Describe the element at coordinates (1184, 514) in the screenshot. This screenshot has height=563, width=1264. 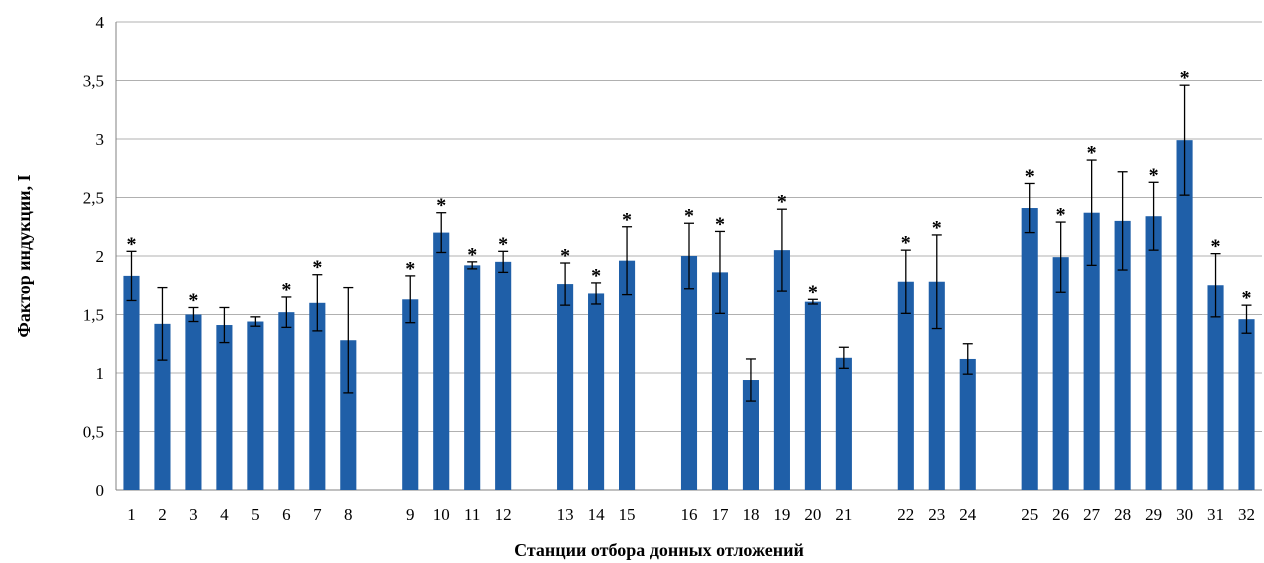
I see `x-tick-label: 30` at that location.